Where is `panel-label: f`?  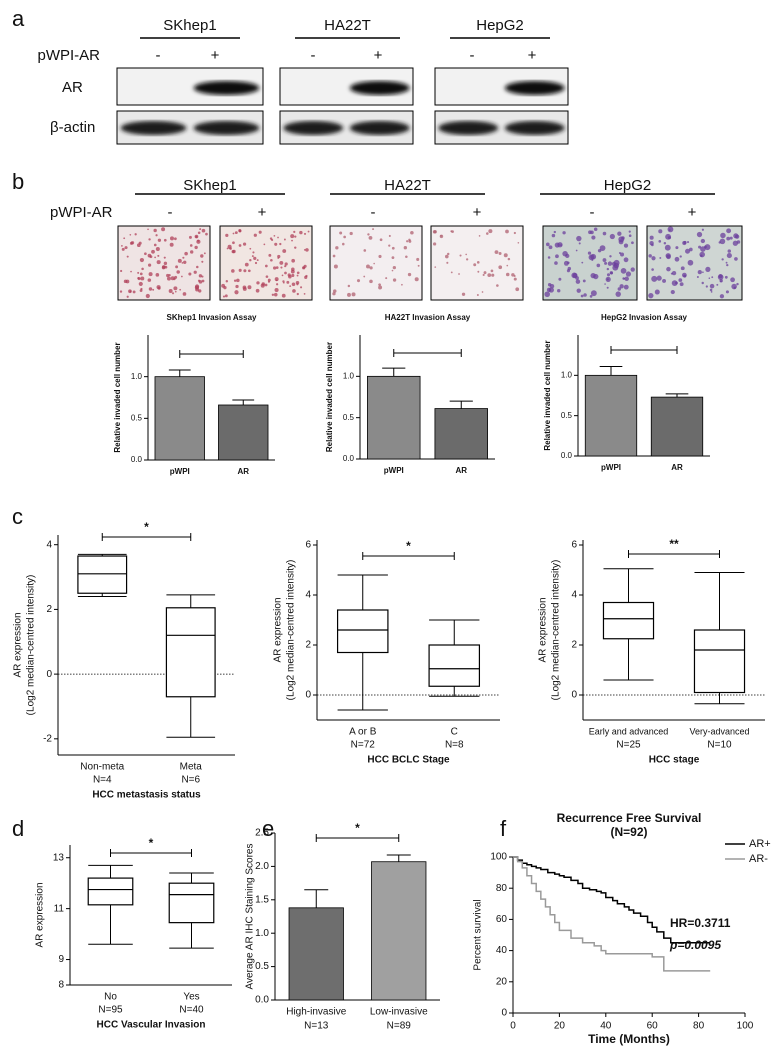
panel-label: f is located at coordinates (503, 828).